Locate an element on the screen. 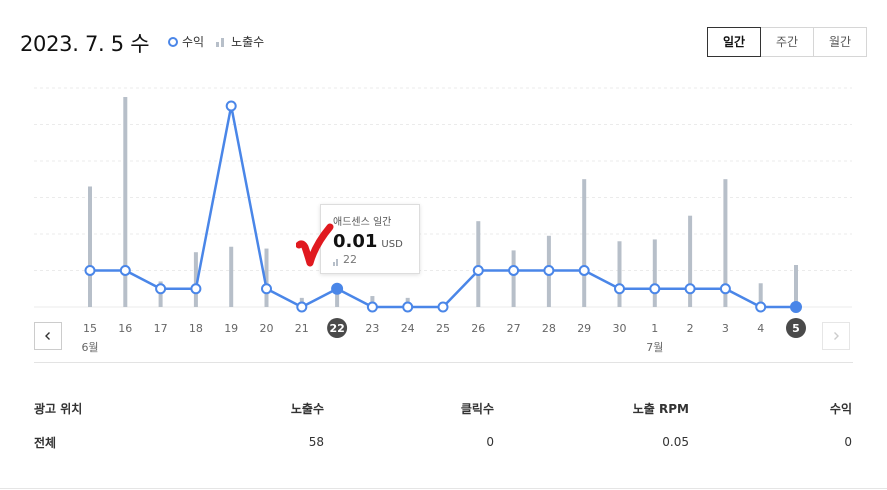  tooltip-unit: USD is located at coordinates (392, 244).